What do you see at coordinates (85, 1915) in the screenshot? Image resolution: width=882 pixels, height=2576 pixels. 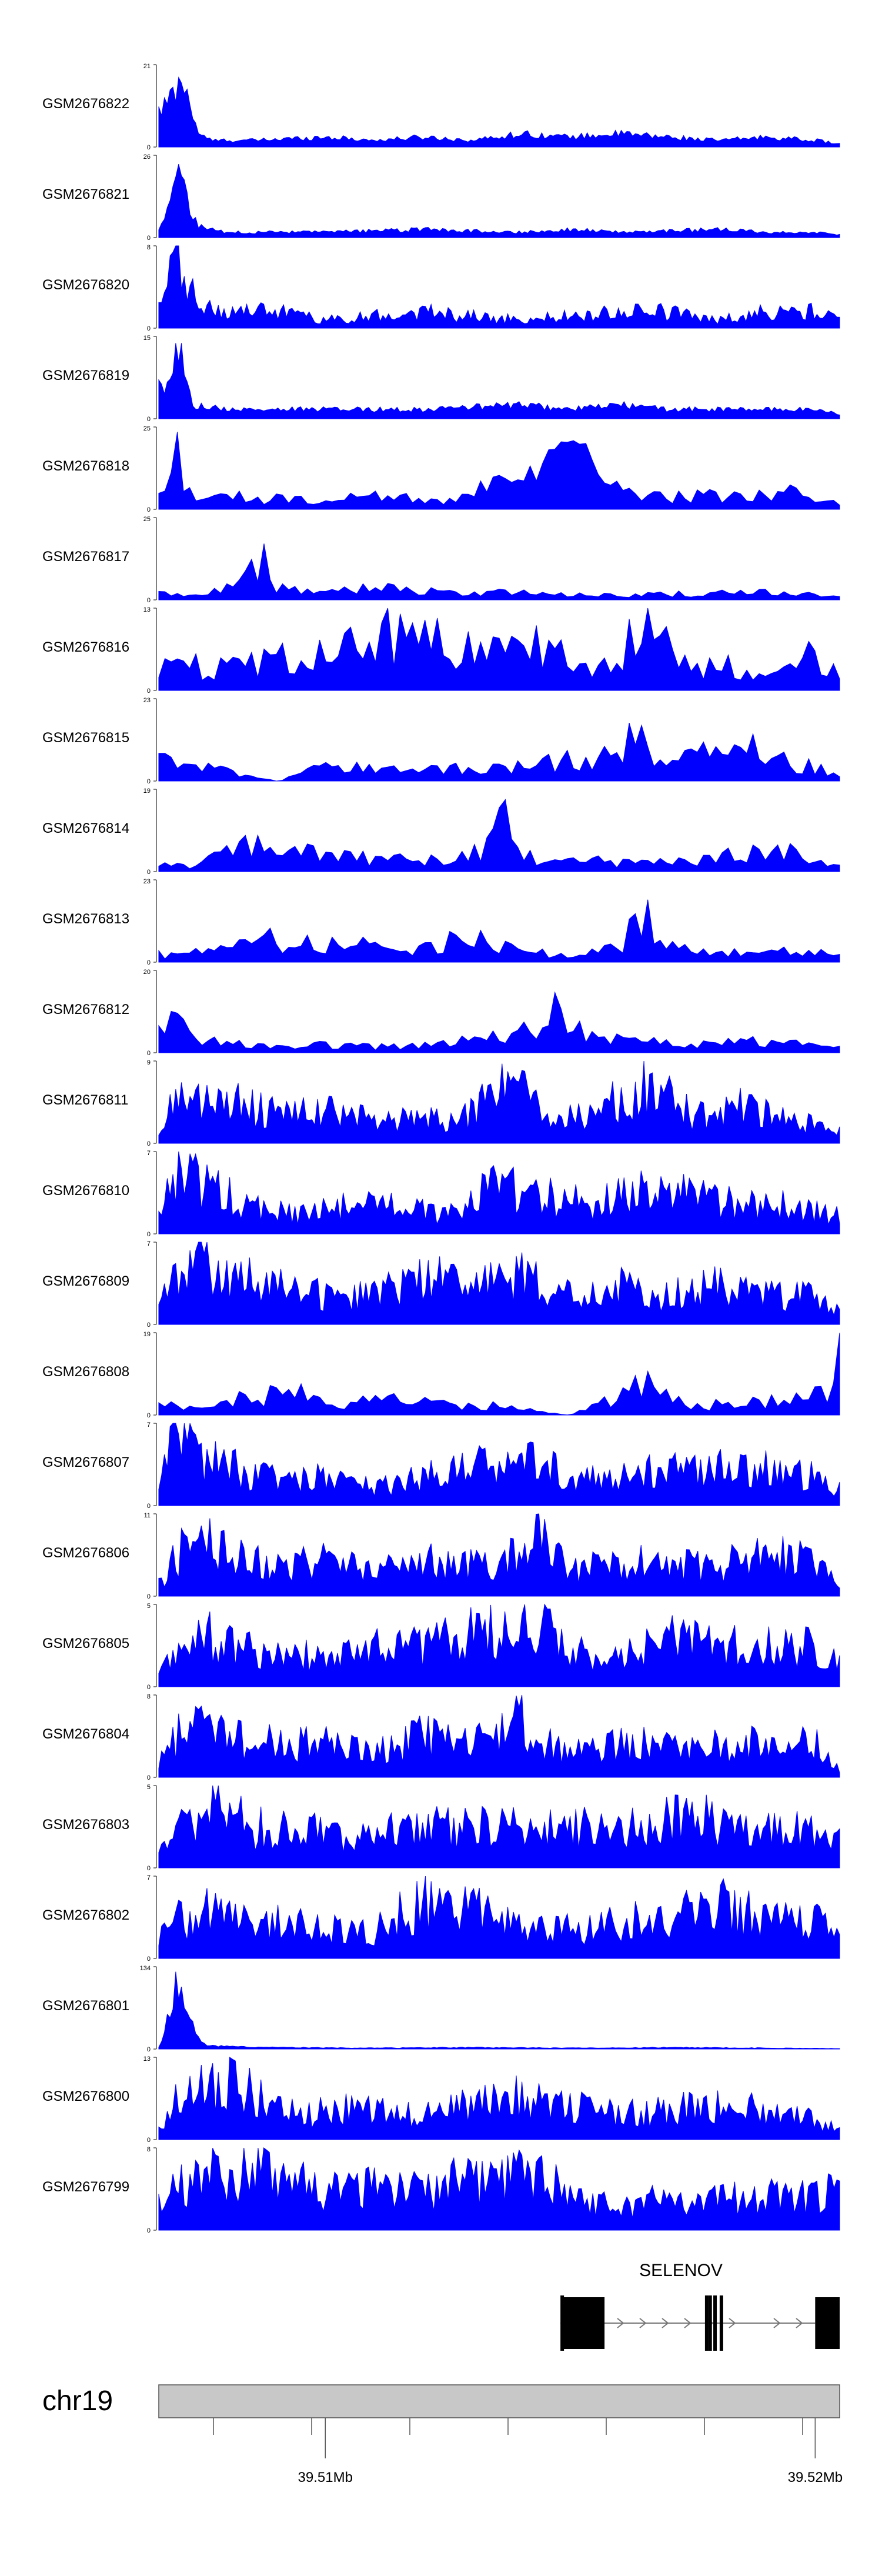 I see `track-label: GSM2676802` at bounding box center [85, 1915].